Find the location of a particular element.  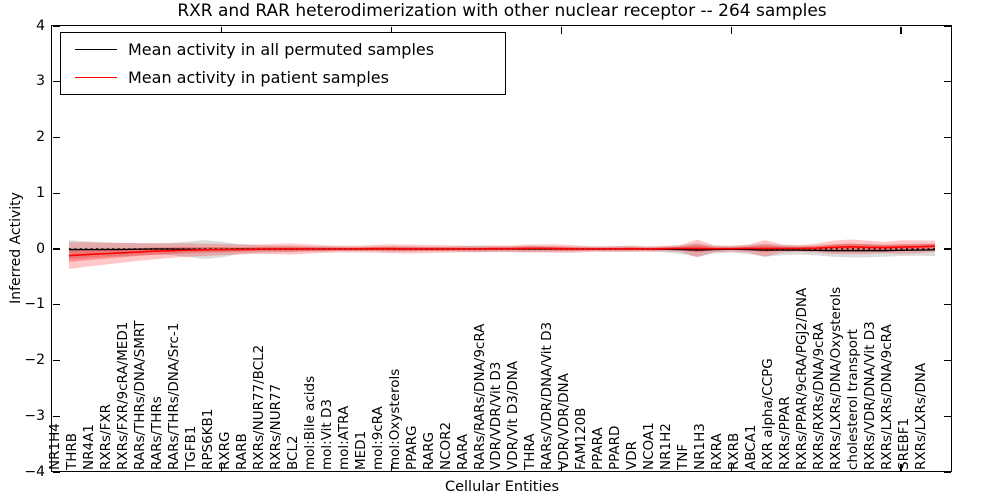

x-category-label: VDR is located at coordinates (632, 455).